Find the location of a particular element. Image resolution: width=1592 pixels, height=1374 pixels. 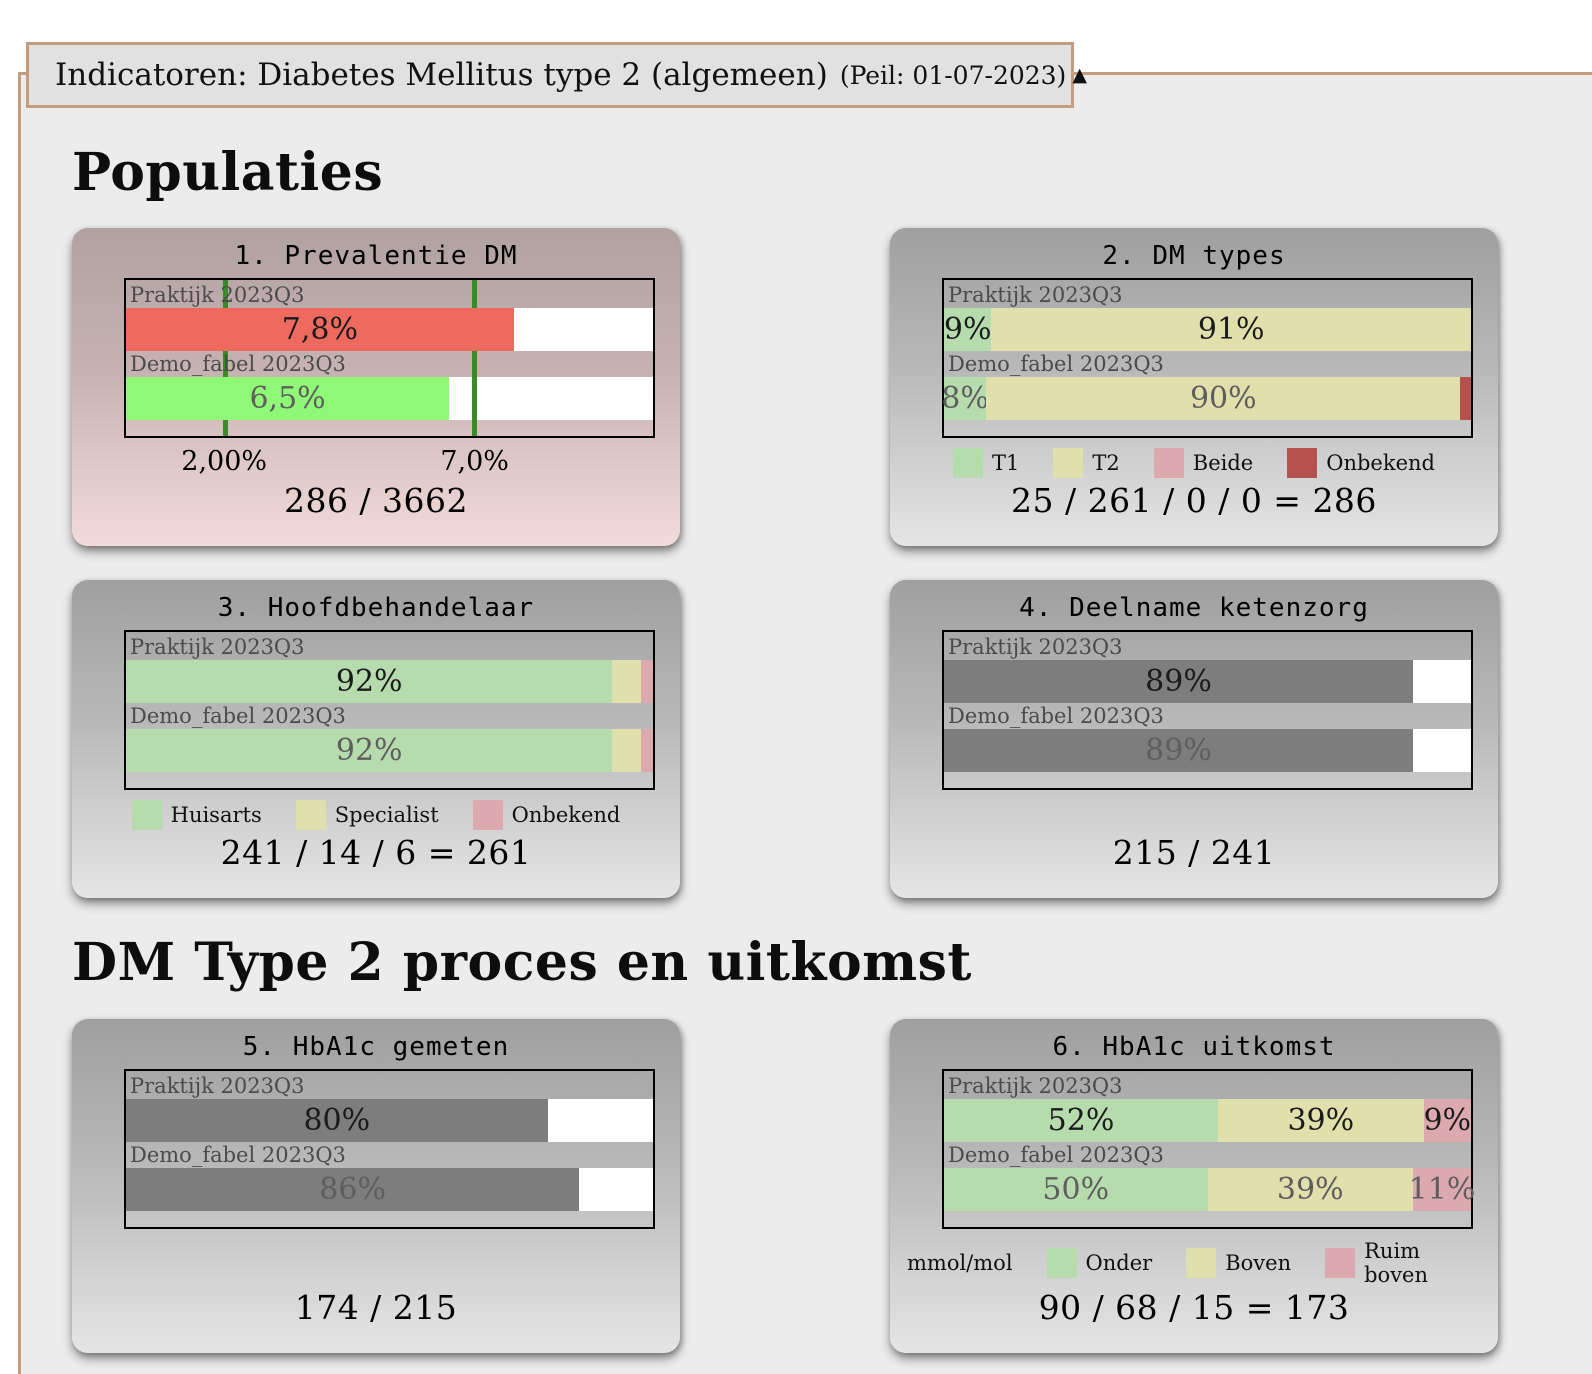

legend-item: T2 is located at coordinates (1086, 463).